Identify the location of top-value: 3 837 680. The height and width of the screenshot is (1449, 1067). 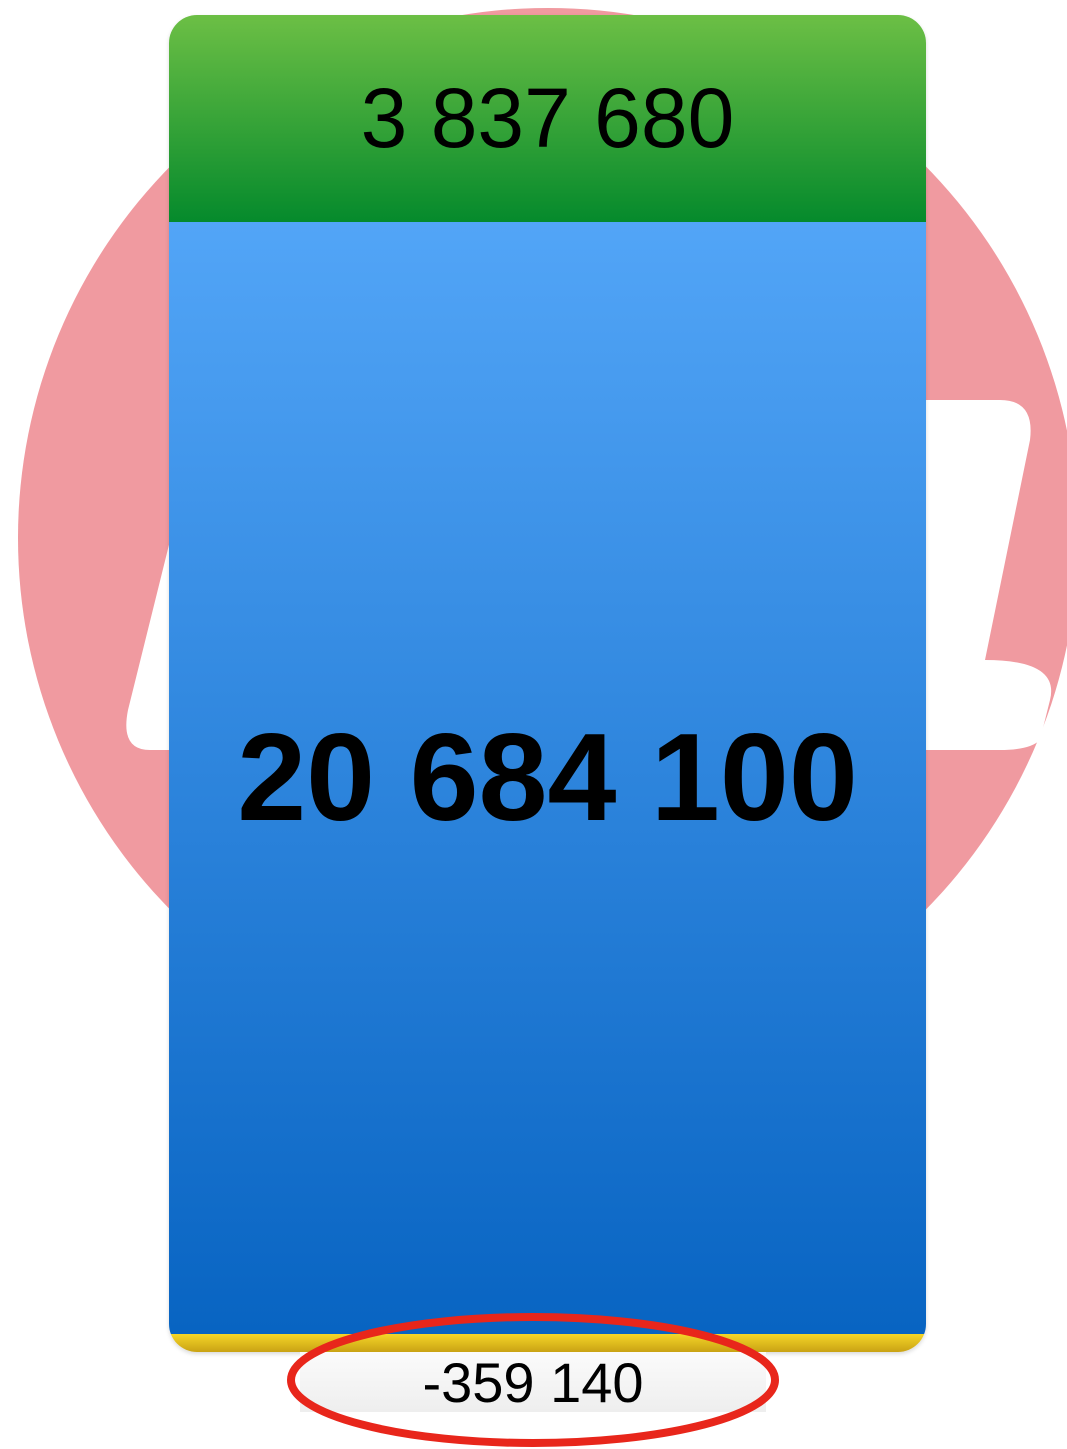
(547, 118).